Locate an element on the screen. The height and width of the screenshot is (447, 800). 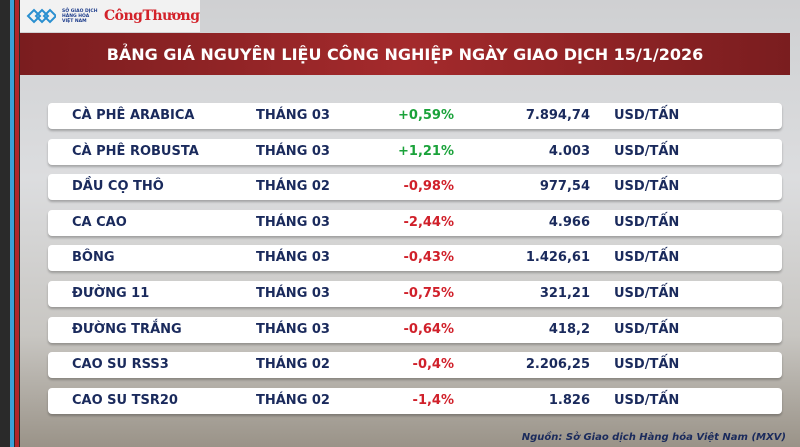
decor-stripe-red is located at coordinates (17, 223).